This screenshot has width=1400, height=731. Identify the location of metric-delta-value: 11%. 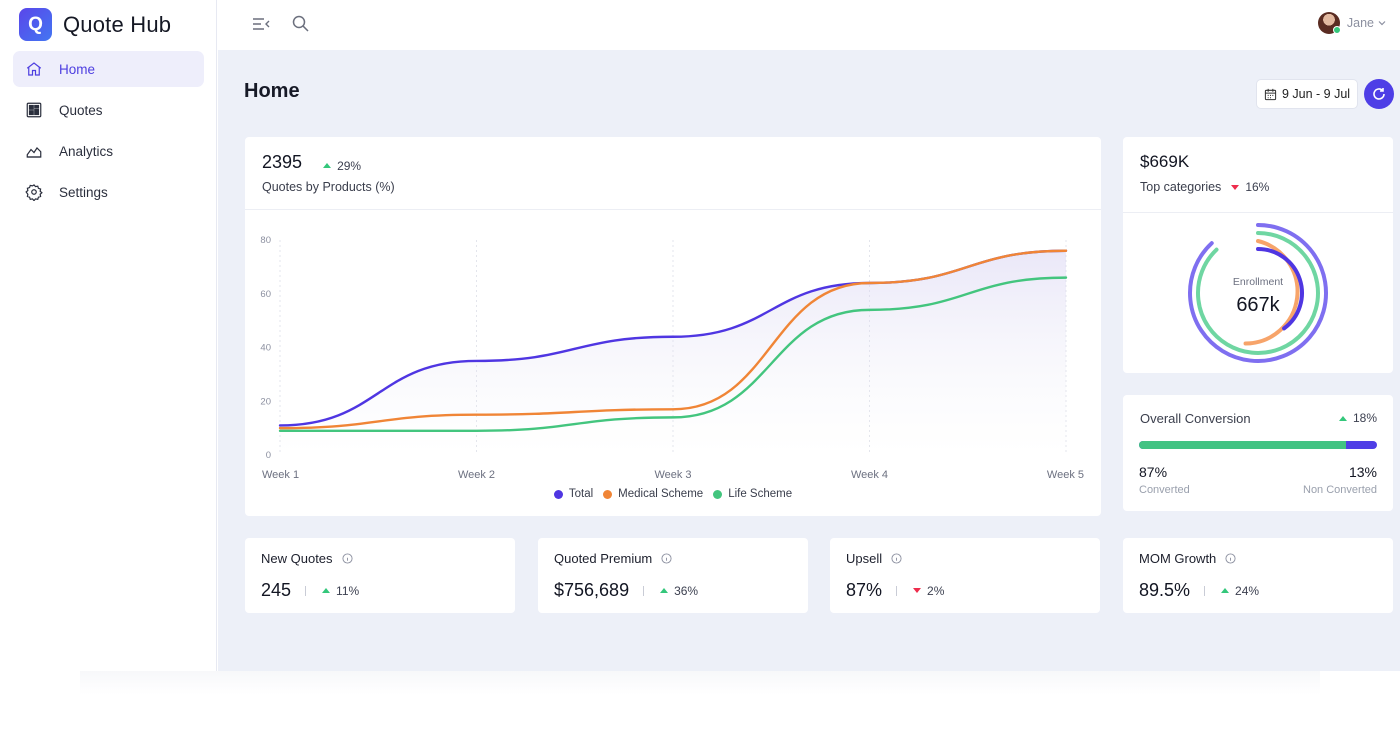
(348, 590).